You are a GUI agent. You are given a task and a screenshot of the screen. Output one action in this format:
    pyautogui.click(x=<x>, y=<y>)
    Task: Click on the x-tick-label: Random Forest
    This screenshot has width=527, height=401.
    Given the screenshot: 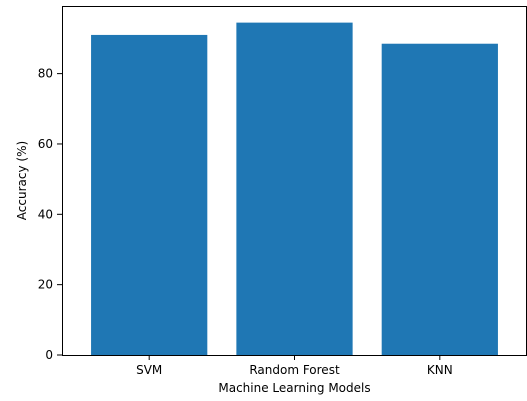 What is the action you would take?
    pyautogui.click(x=294, y=370)
    